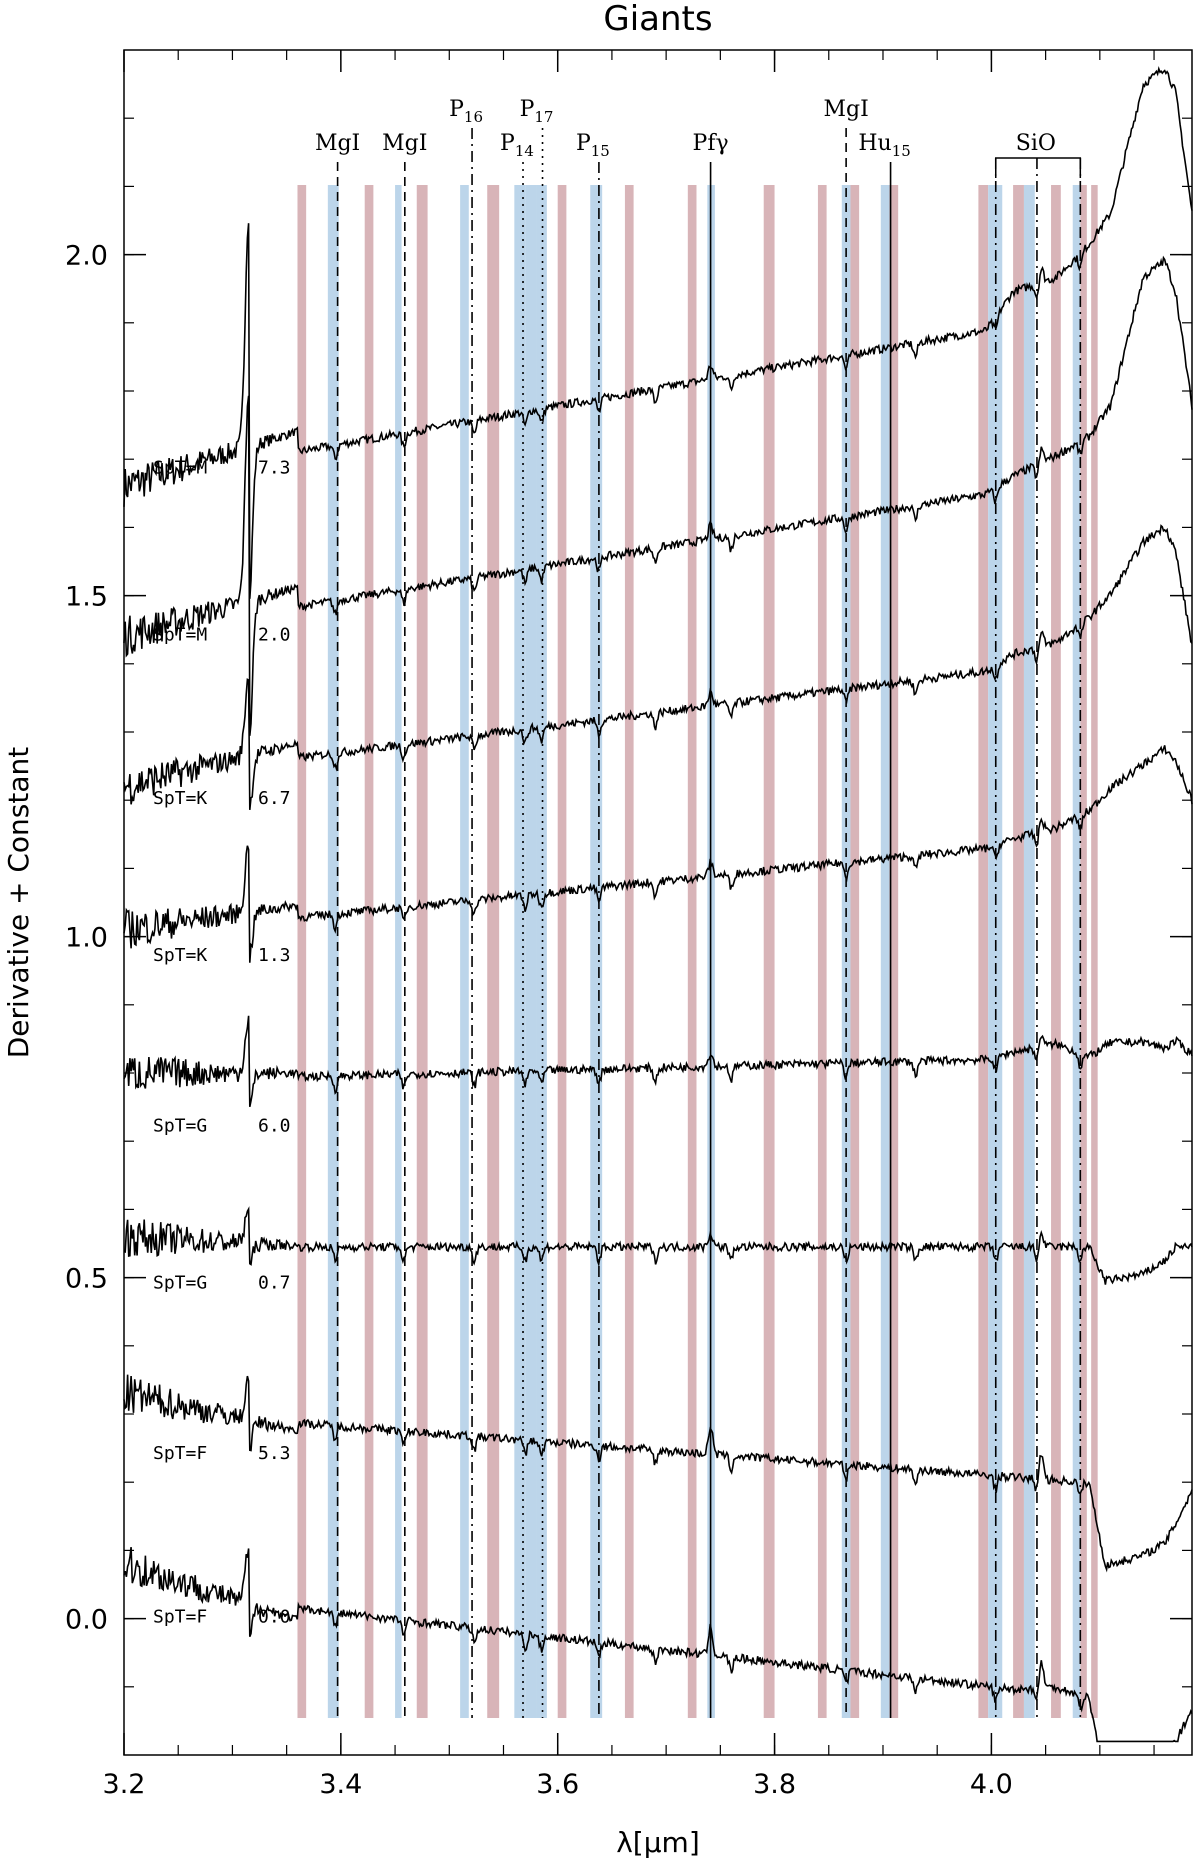  What do you see at coordinates (337, 143) in the screenshot?
I see `line-label-0: MgI` at bounding box center [337, 143].